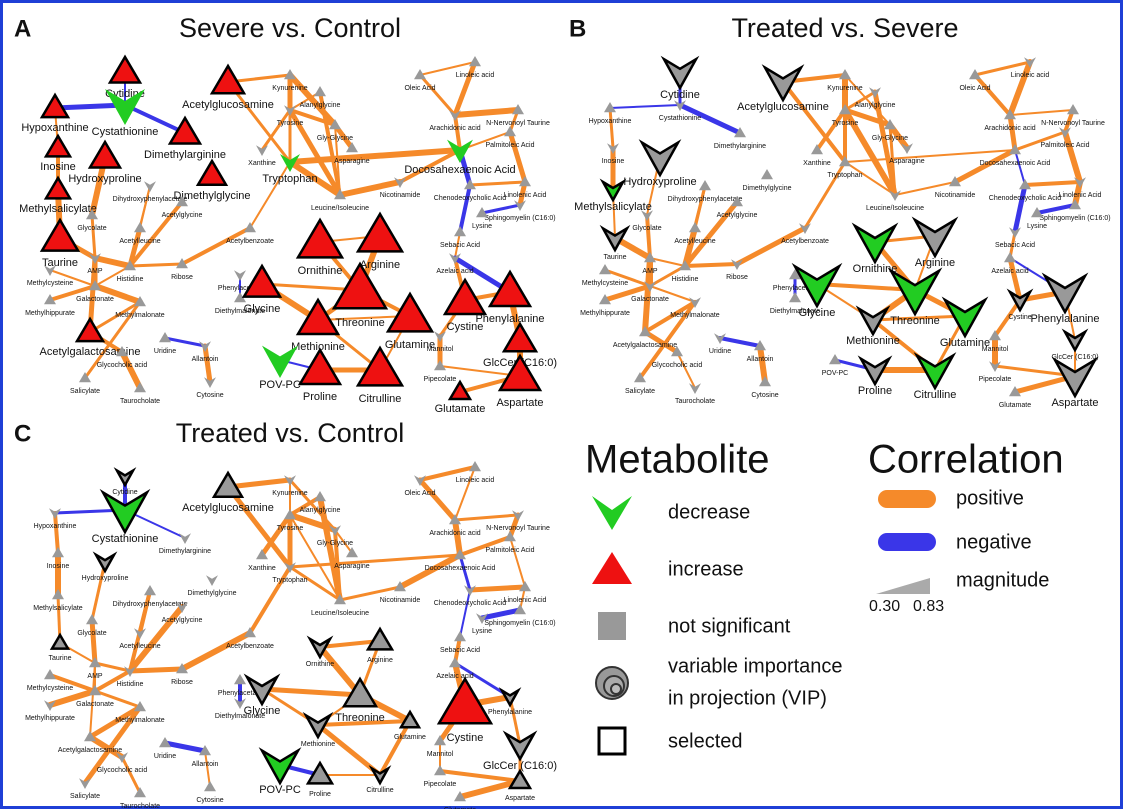  I want to click on node-label: Uridine, so click(720, 351).